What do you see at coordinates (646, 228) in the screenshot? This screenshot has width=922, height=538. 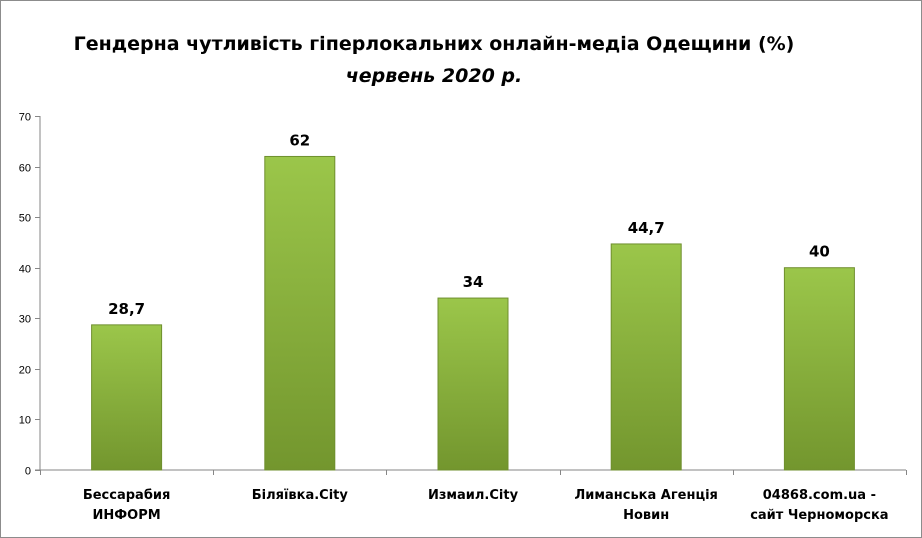 I see `data-label-4: 44,7` at bounding box center [646, 228].